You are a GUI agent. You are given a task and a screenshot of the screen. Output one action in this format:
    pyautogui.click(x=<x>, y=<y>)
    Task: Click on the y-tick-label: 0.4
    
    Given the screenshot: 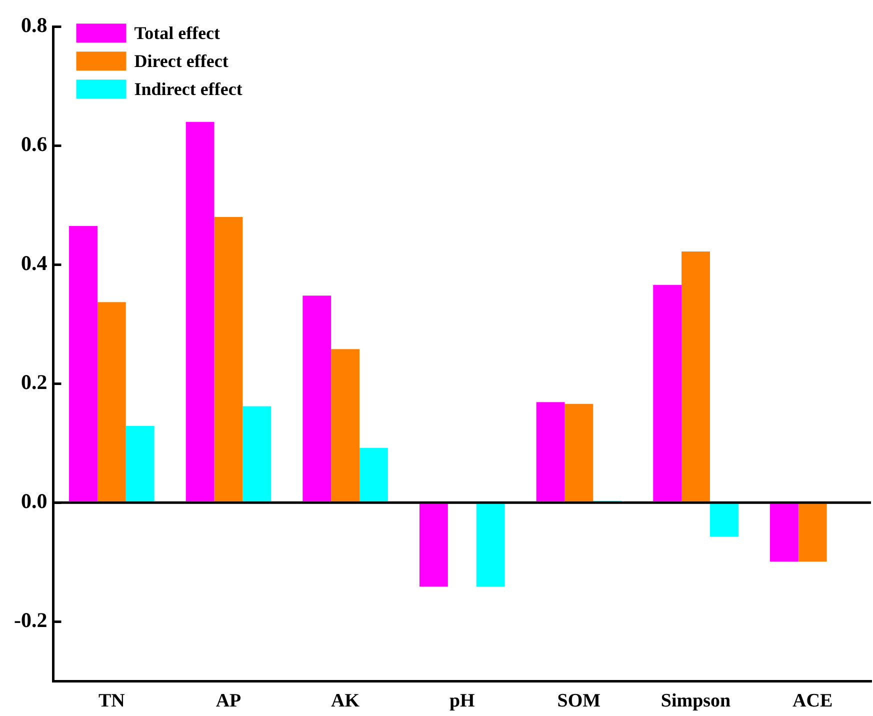 What is the action you would take?
    pyautogui.click(x=34, y=263)
    